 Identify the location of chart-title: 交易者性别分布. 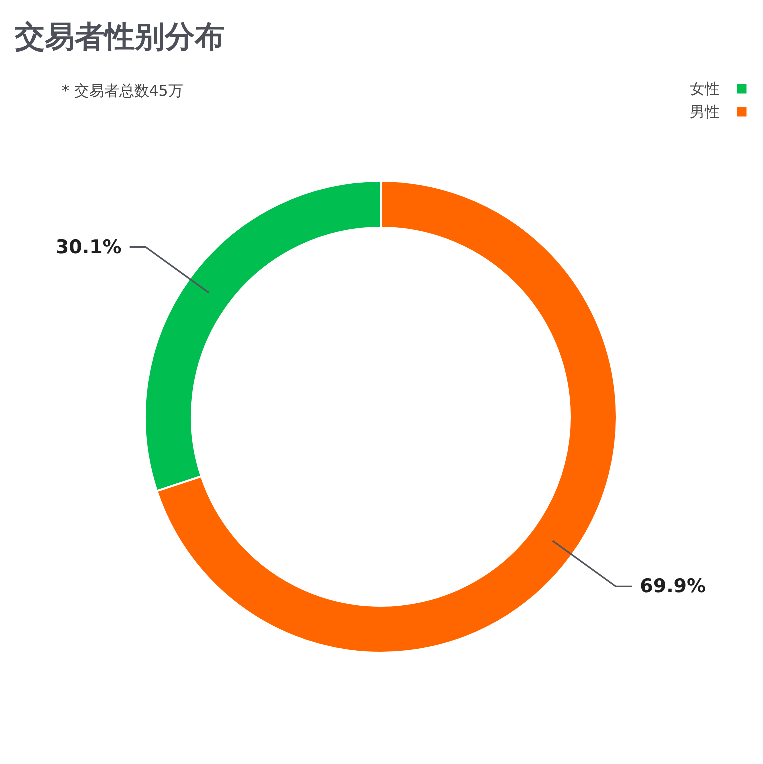
(119, 37).